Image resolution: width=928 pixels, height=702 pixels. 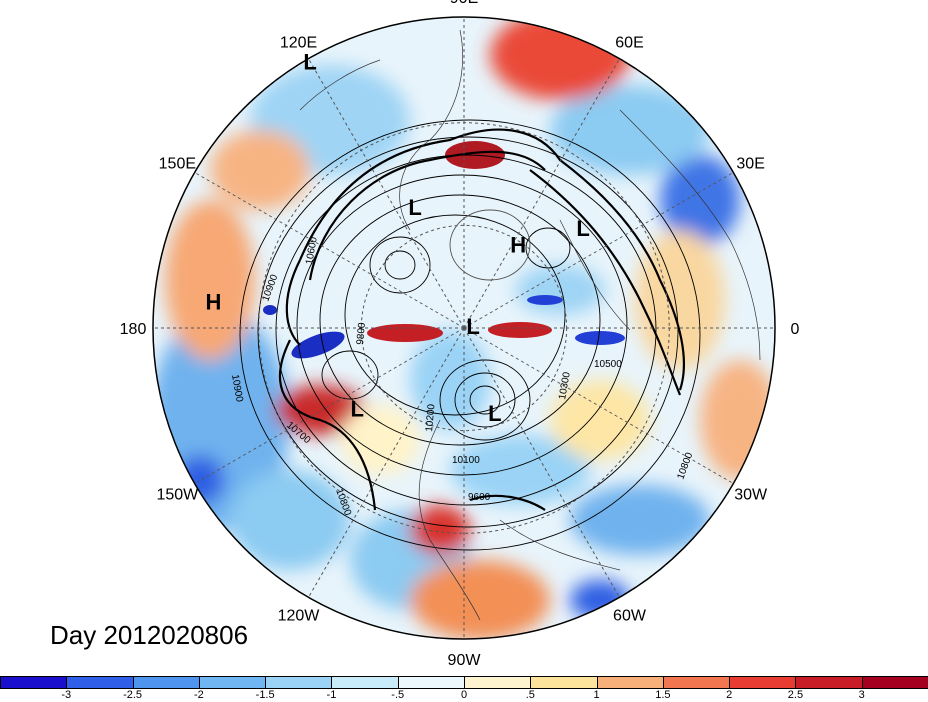 I want to click on colorbar-tick-label: 3, so click(x=861, y=695).